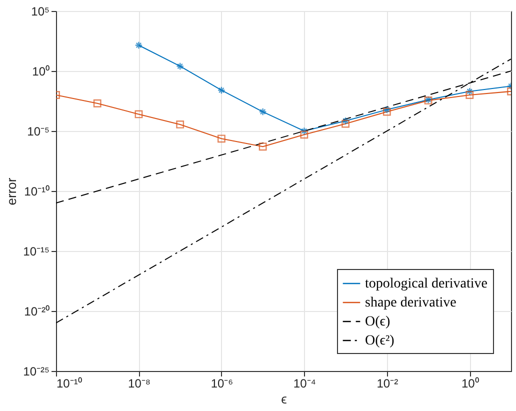 This screenshot has height=411, width=516. I want to click on legend-label: shape derivative, so click(410, 303).